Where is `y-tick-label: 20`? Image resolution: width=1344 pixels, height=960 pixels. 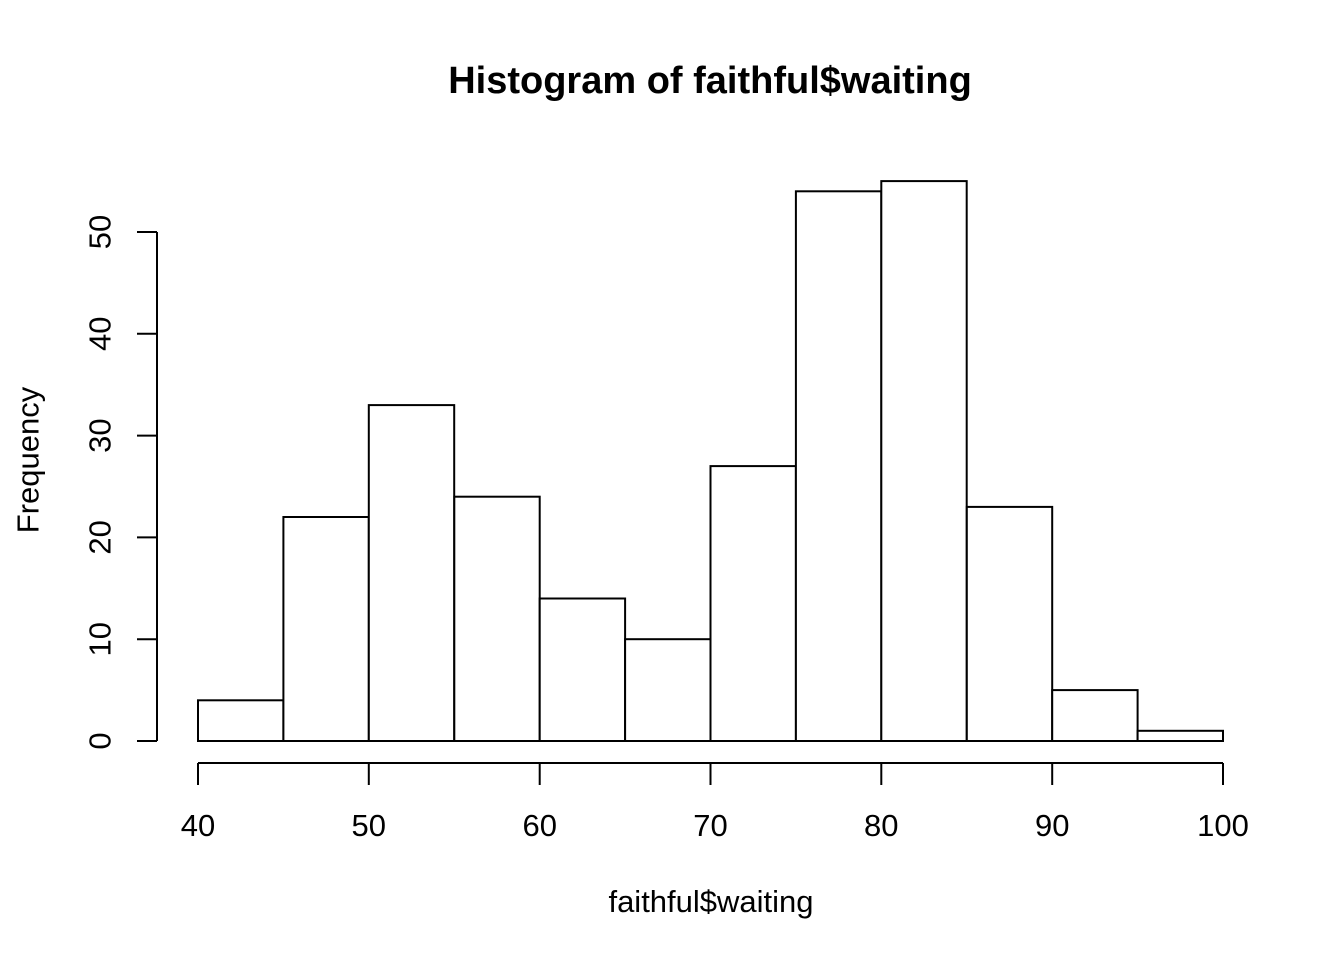
y-tick-label: 20 is located at coordinates (100, 537).